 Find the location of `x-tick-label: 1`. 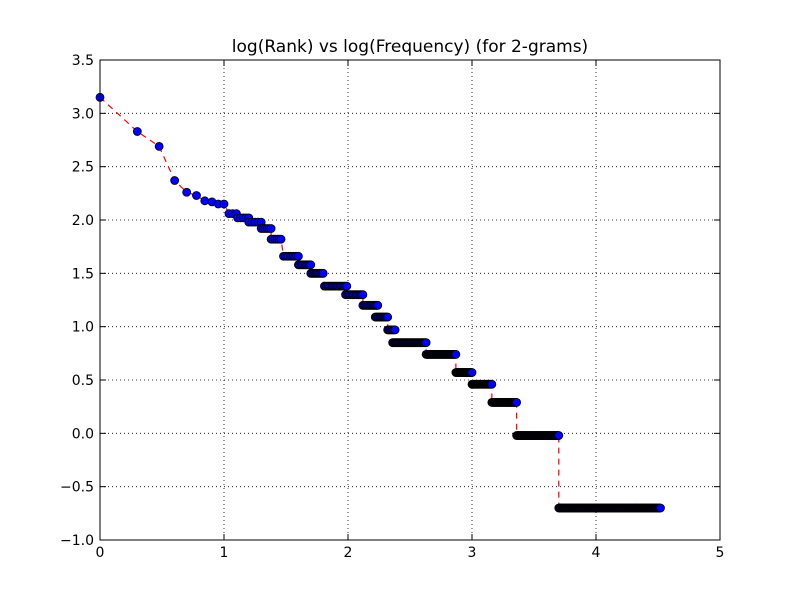

x-tick-label: 1 is located at coordinates (224, 553).